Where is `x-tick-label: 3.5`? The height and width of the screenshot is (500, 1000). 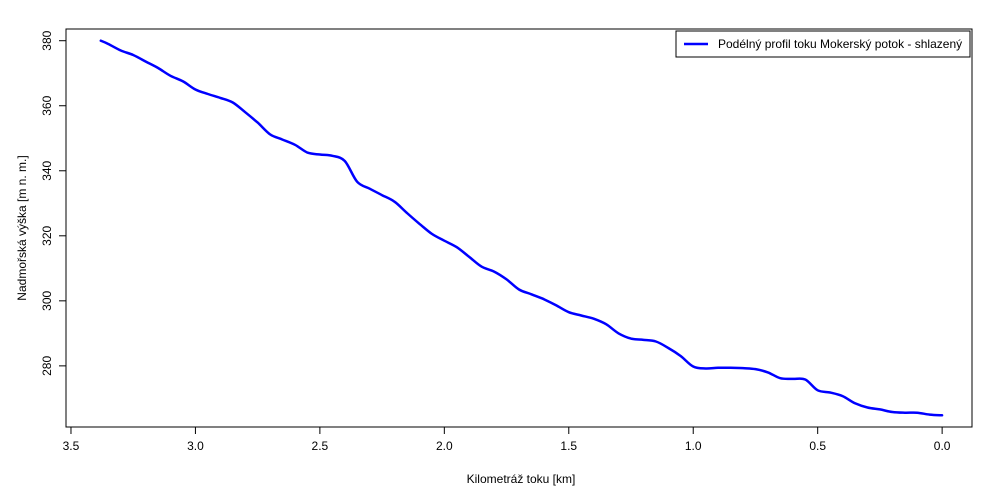 x-tick-label: 3.5 is located at coordinates (71, 446).